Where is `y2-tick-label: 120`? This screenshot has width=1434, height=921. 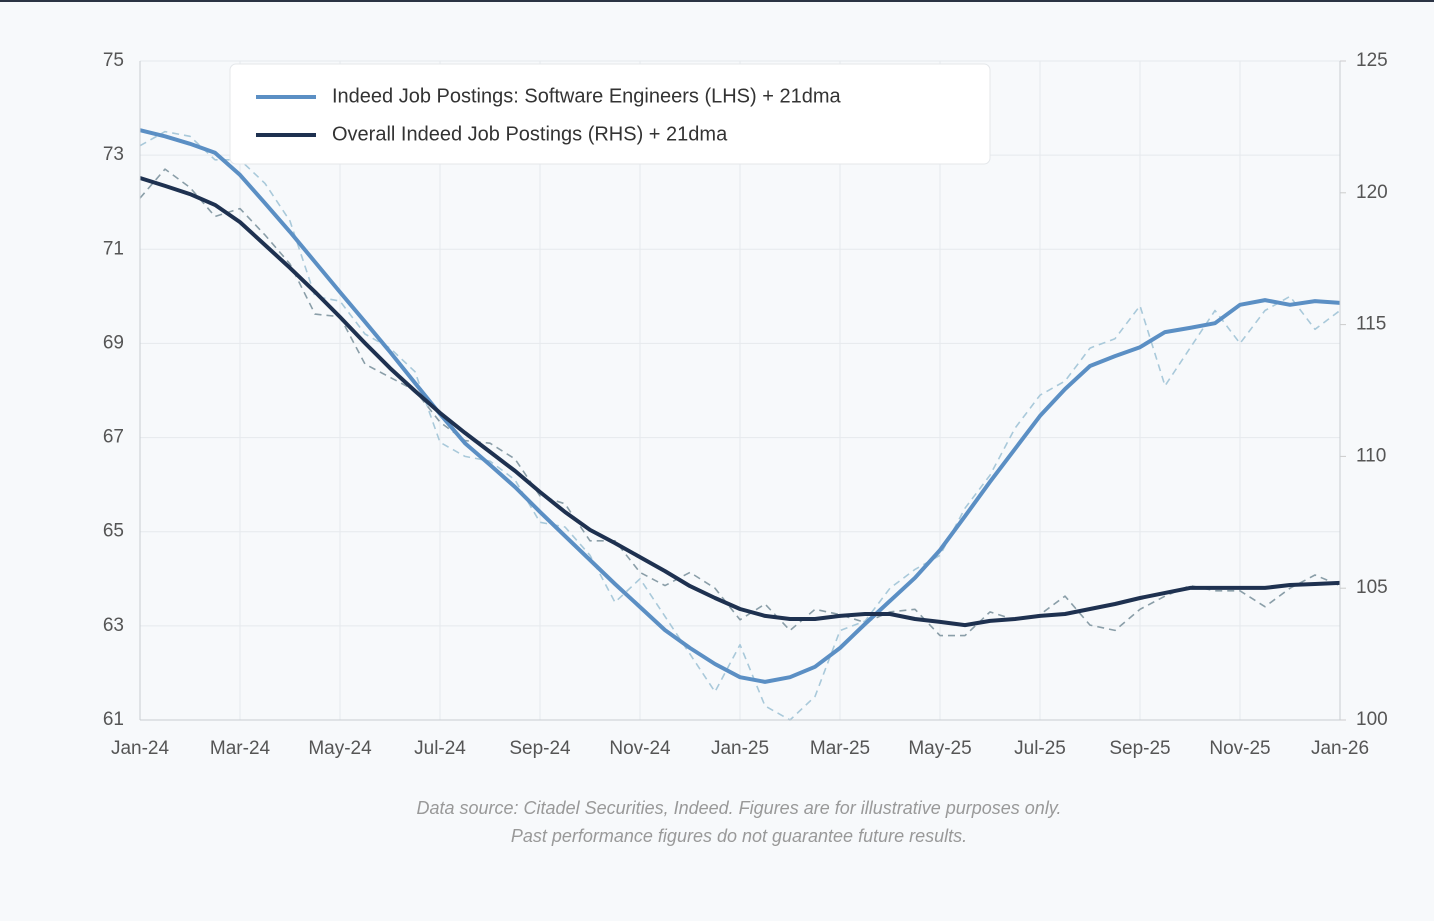
y2-tick-label: 120 is located at coordinates (1372, 192).